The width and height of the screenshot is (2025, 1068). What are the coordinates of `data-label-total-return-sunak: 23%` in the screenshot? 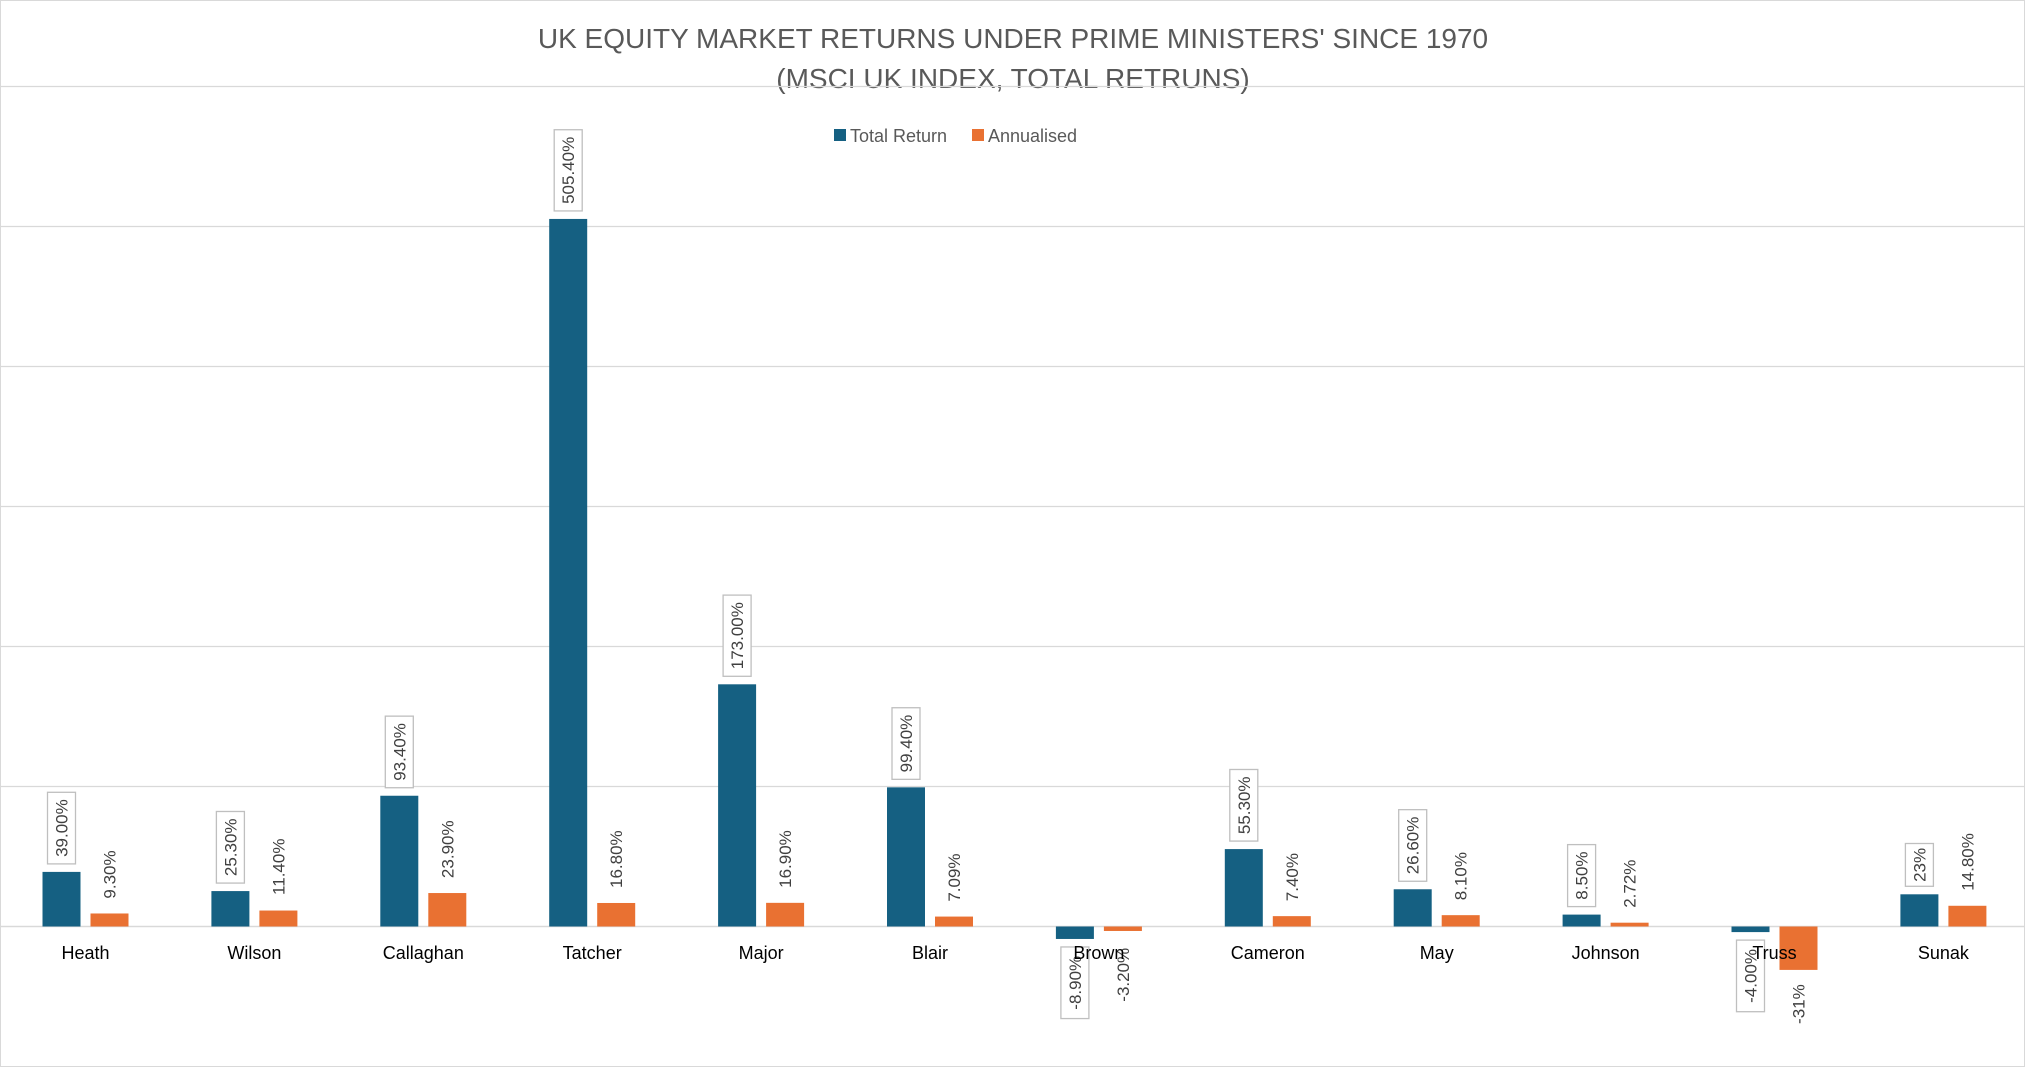 It's located at (1919, 864).